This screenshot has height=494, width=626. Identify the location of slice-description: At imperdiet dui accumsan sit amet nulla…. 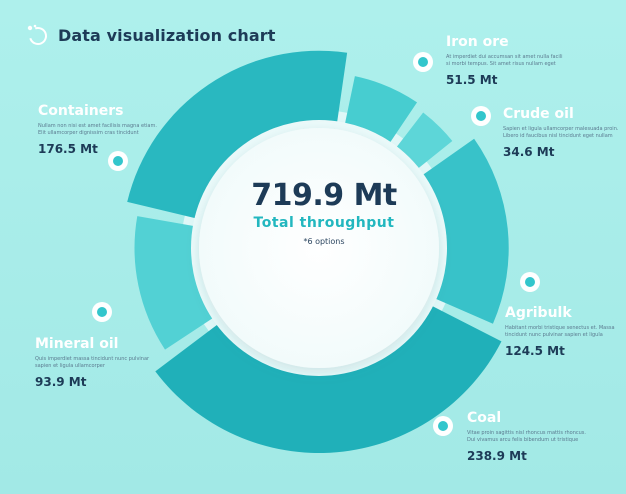
(504, 60).